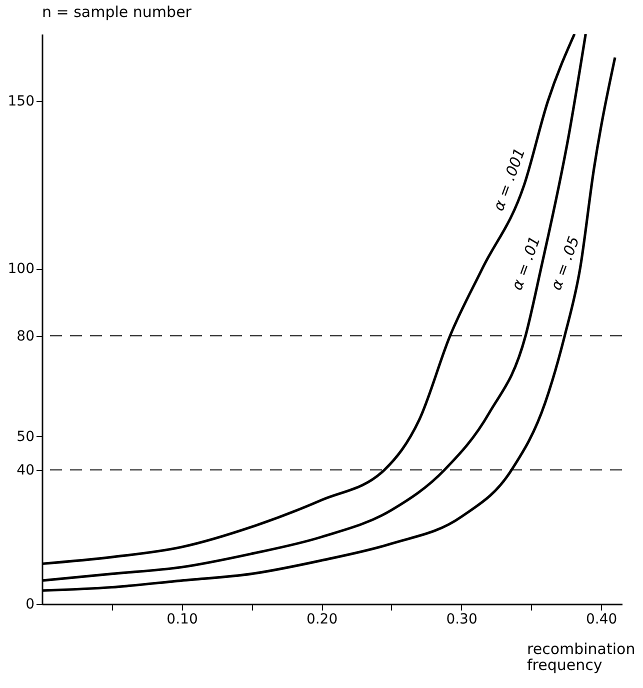 The width and height of the screenshot is (643, 688). What do you see at coordinates (30, 604) in the screenshot?
I see `y-tick-label: 0` at bounding box center [30, 604].